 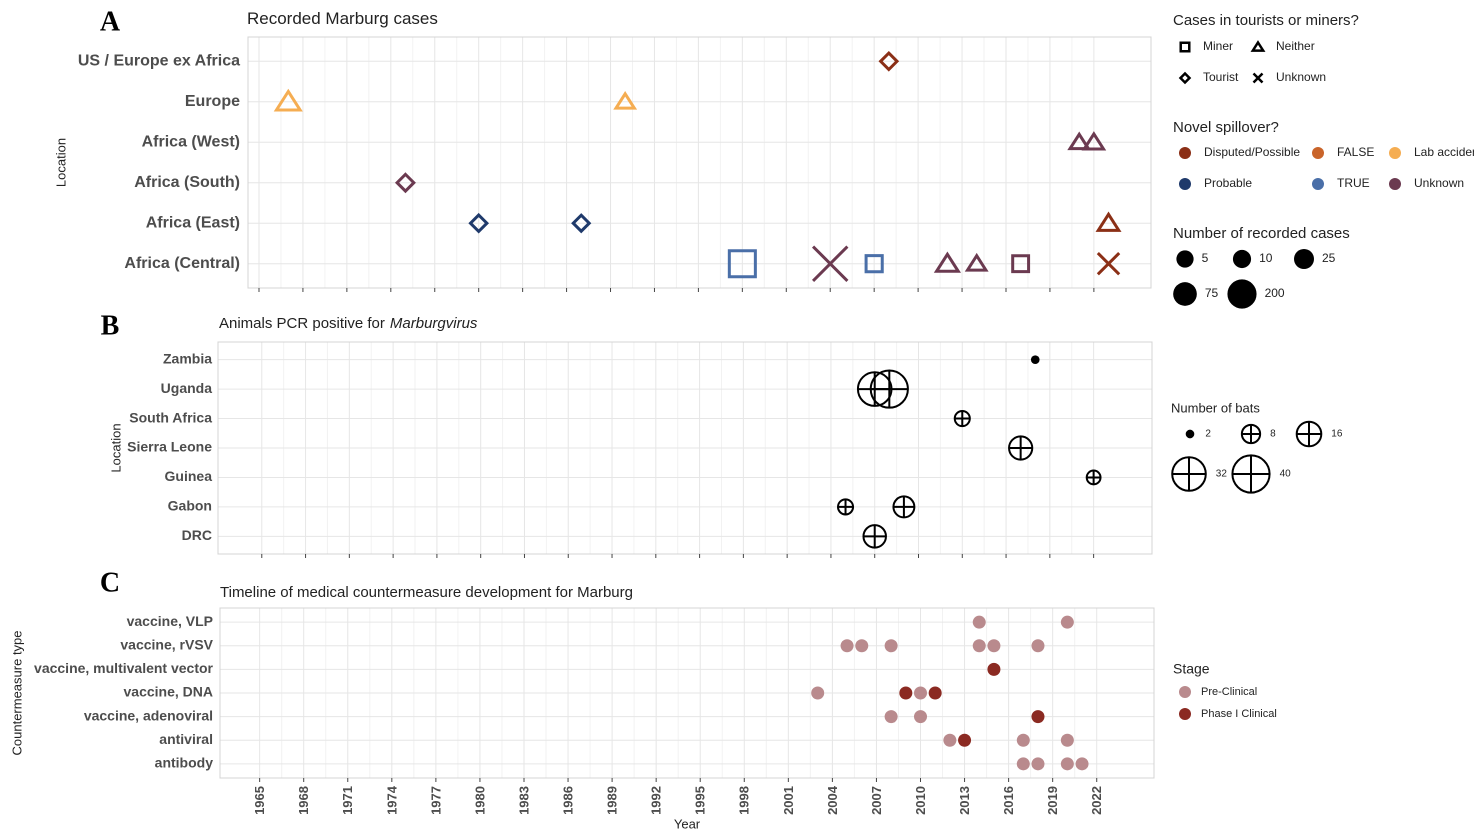 What do you see at coordinates (1228, 183) in the screenshot?
I see `legend-label: Probable` at bounding box center [1228, 183].